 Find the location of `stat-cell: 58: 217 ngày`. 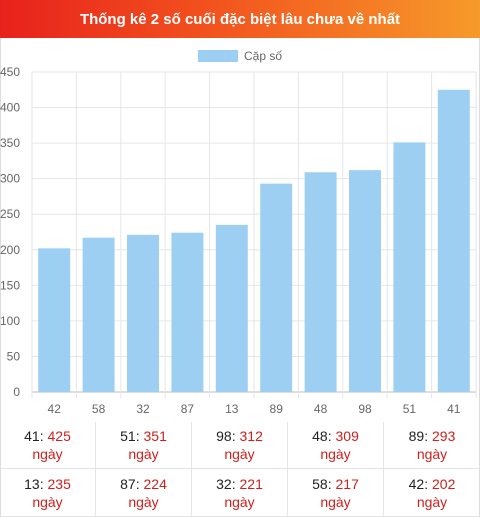

stat-cell: 58: 217 ngày is located at coordinates (336, 493).